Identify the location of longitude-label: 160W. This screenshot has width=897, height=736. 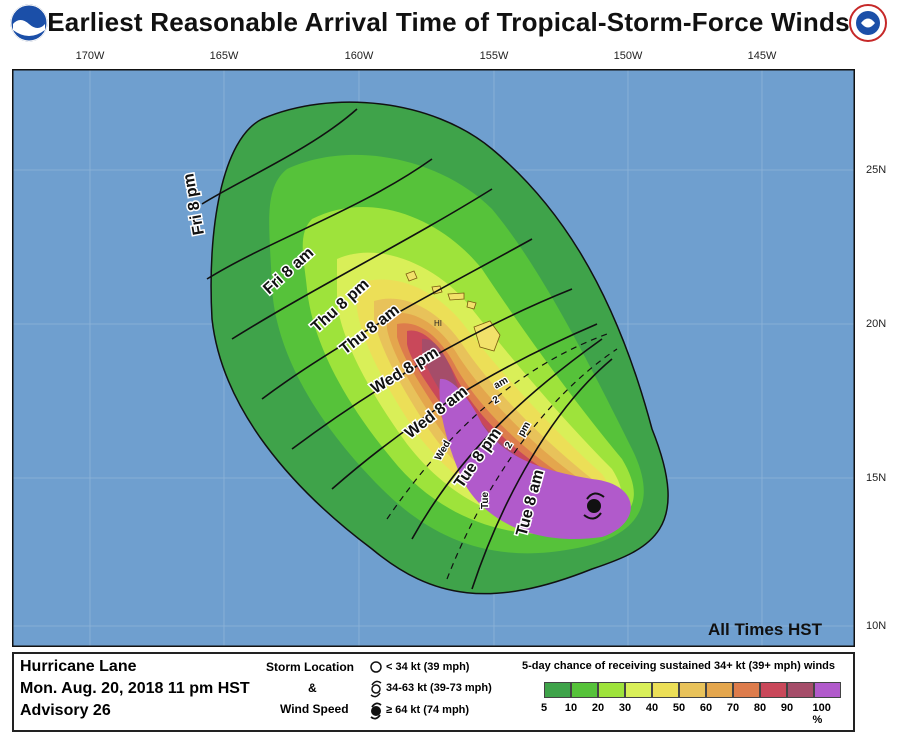
(359, 56).